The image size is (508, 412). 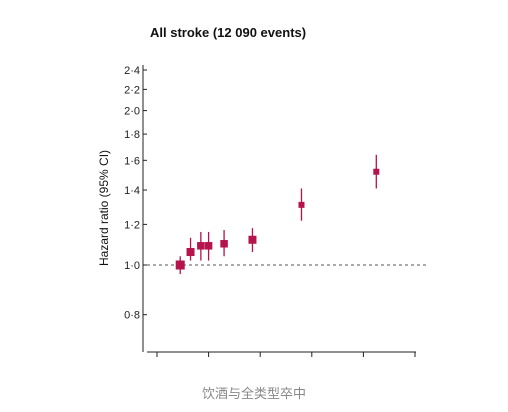 What do you see at coordinates (132, 191) in the screenshot?
I see `y-tick-label: 1·4` at bounding box center [132, 191].